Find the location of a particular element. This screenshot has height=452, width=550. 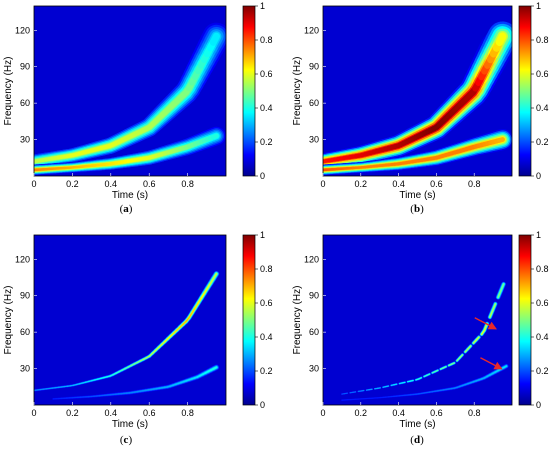

x-tick-label: 0 is located at coordinates (322, 413).